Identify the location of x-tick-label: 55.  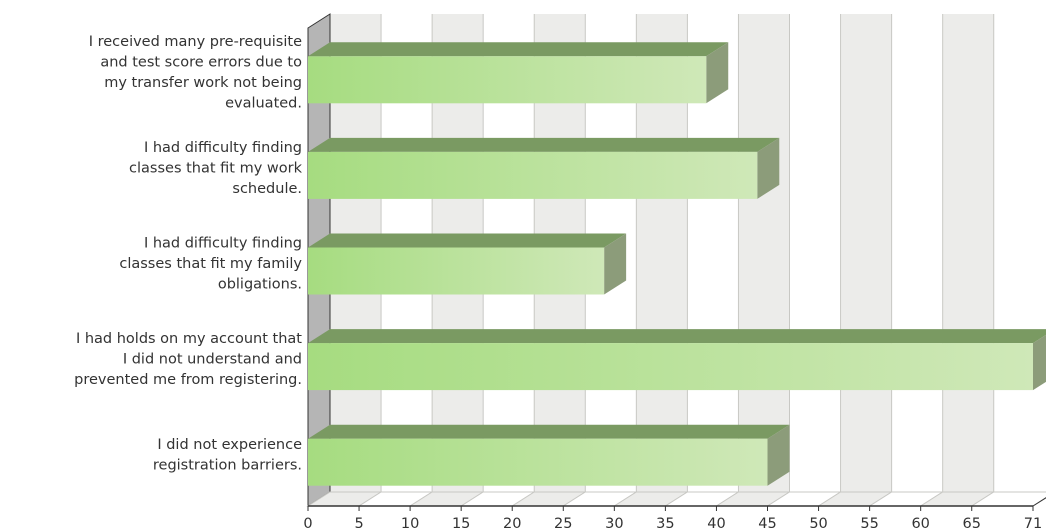
(869, 524).